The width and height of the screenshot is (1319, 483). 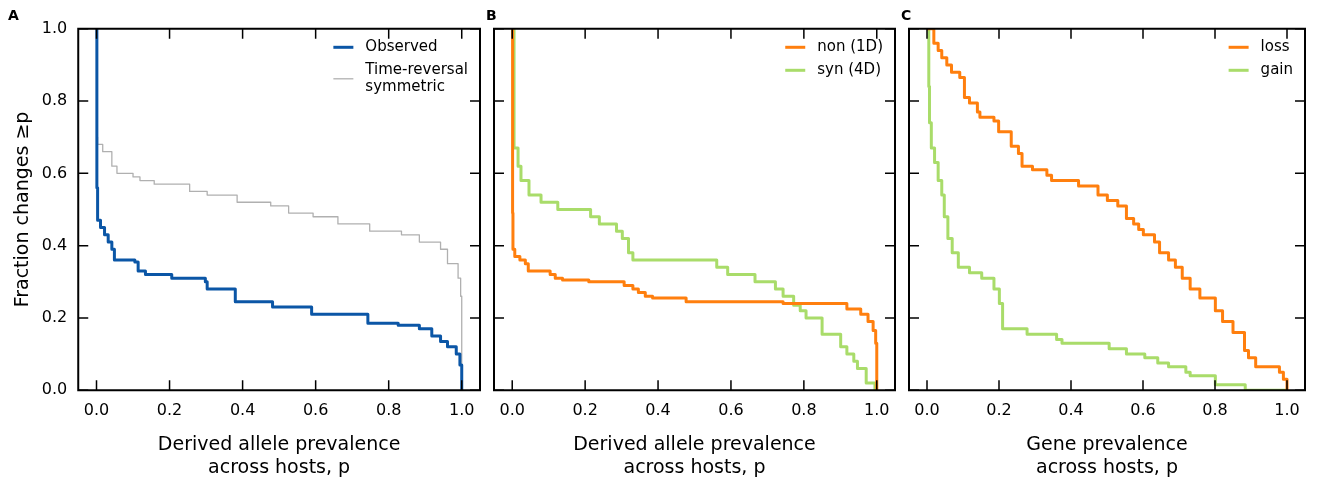 I want to click on x-axis-title: Gene prevalence across hosts, p, so click(x=1107, y=454).